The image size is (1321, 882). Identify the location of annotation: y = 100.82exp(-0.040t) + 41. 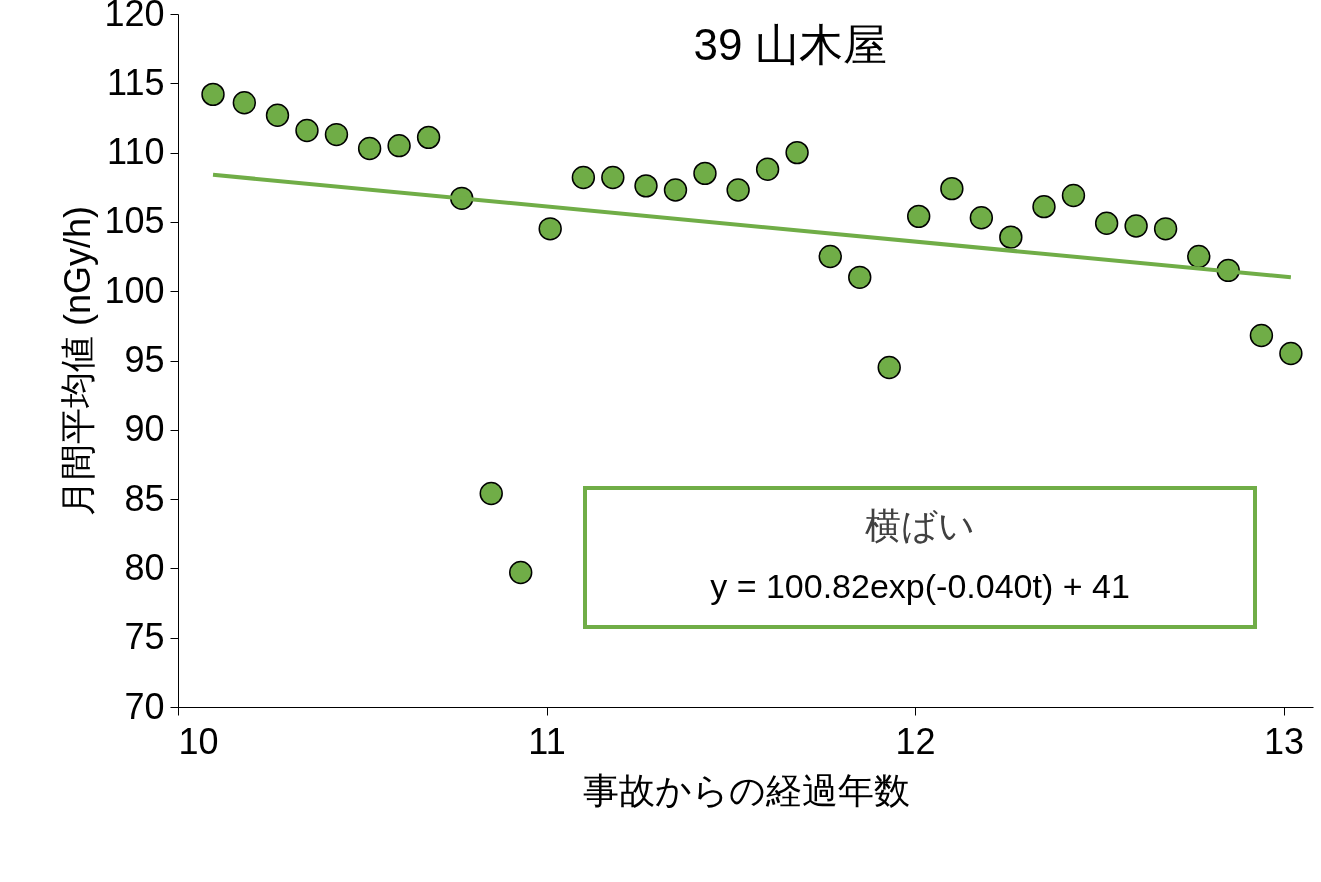
(920, 586).